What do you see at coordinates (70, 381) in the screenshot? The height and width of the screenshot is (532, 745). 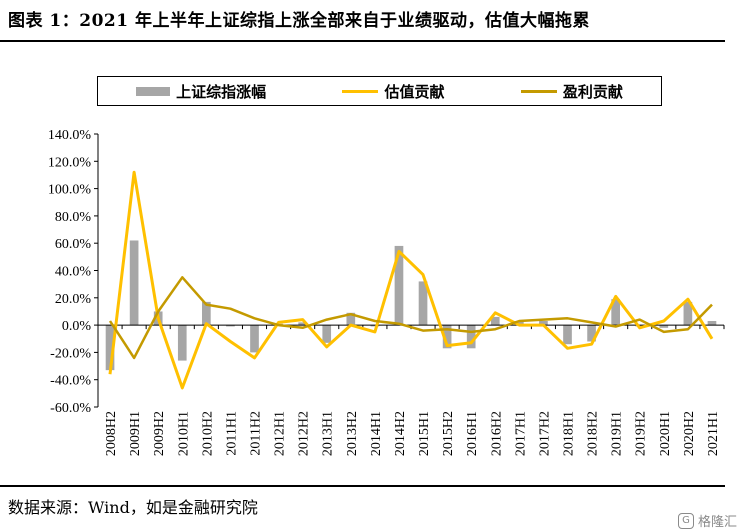 I see `y-tick-label: -40.0%` at bounding box center [70, 381].